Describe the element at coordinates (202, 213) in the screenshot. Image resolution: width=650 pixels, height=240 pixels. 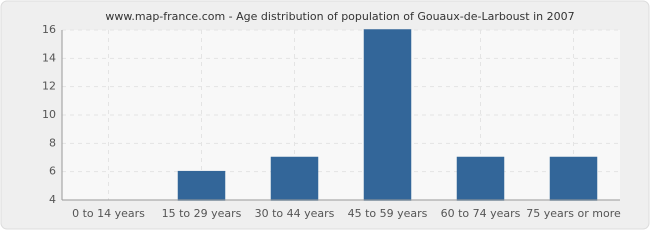
I see `x-tick-label: 15 to 29 years` at that location.